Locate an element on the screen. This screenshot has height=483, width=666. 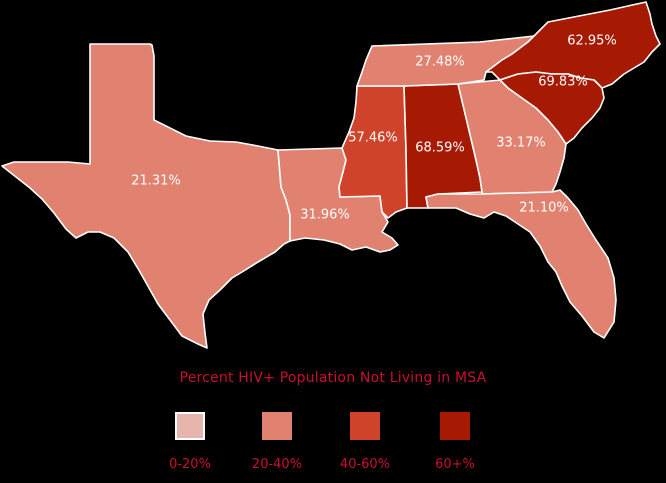
label-tennessee: 27.48% is located at coordinates (440, 62).